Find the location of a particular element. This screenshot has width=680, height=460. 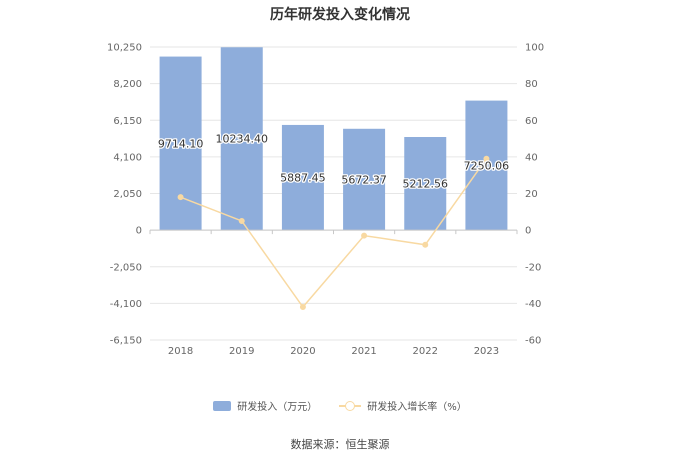

y-right-tick-label: 20 is located at coordinates (531, 194).